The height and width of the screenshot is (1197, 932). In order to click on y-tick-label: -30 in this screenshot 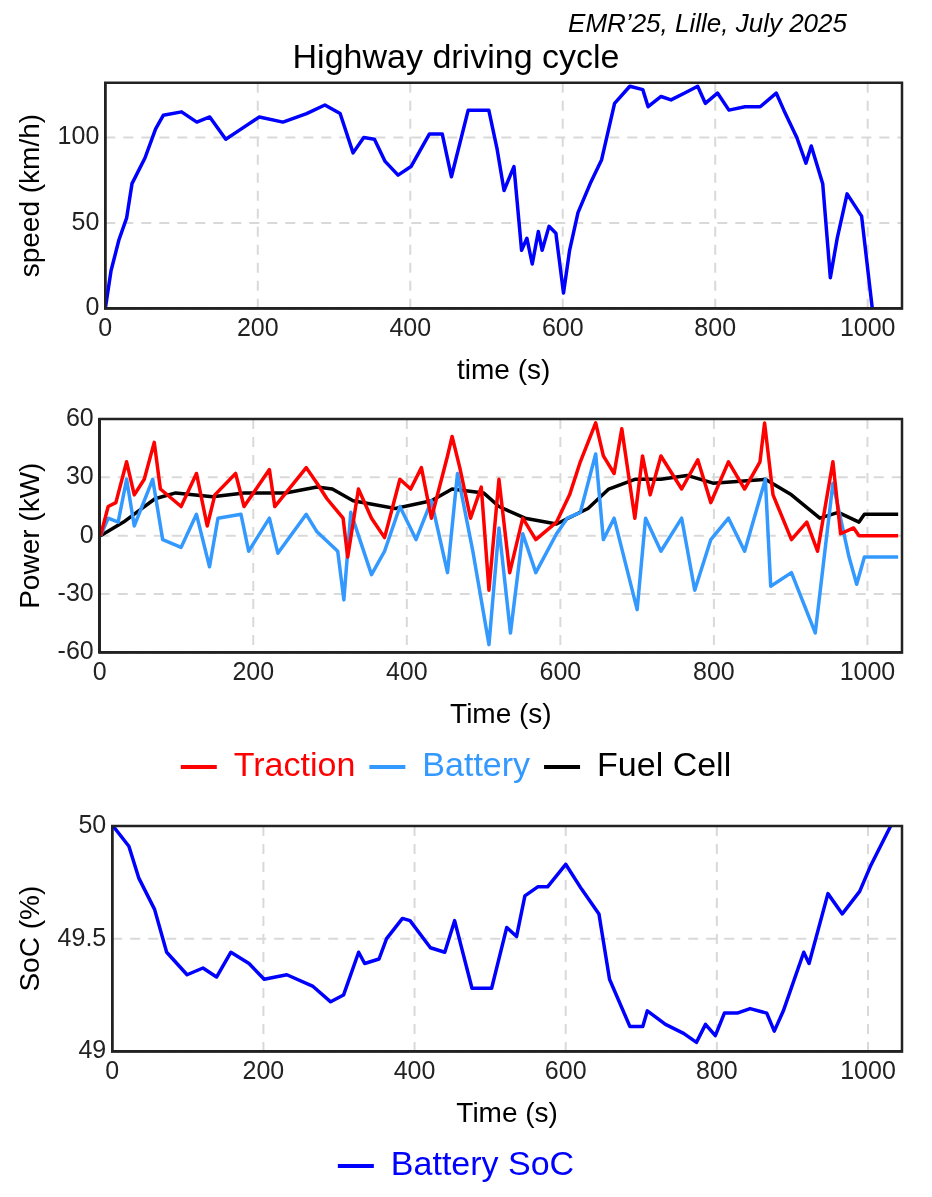, I will do `click(75, 591)`.